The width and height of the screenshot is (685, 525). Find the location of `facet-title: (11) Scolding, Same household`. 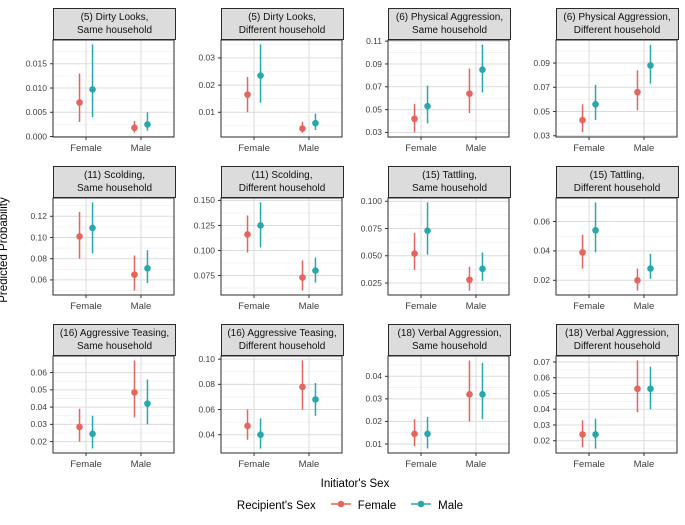

facet-title: (11) Scolding, Same household is located at coordinates (114, 182).